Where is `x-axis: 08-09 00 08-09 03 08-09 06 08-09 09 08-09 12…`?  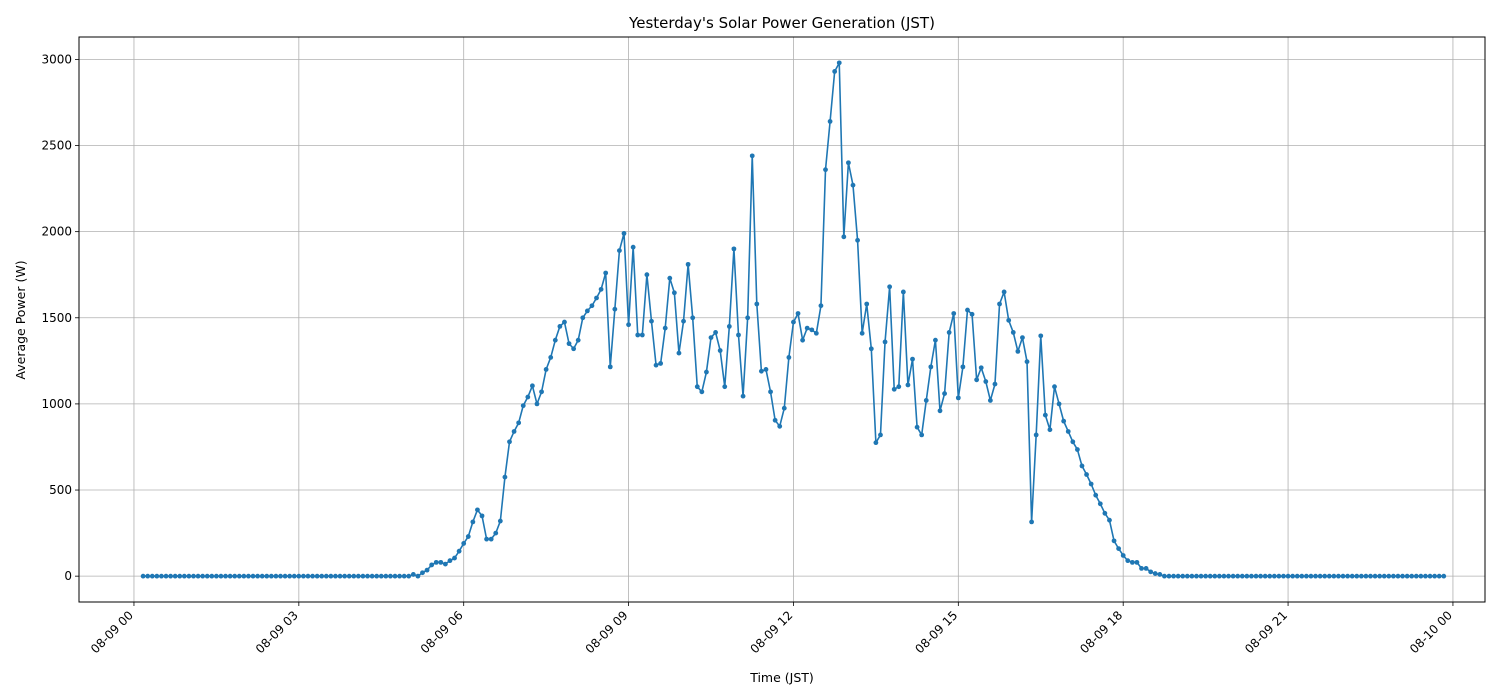
x-axis: 08-09 00 08-09 03 08-09 06 08-09 09 08-09 12… is located at coordinates (771, 629).